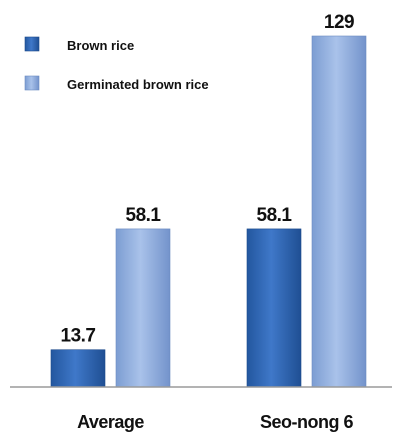 The image size is (398, 441). What do you see at coordinates (110, 422) in the screenshot?
I see `tick-label-average: Average` at bounding box center [110, 422].